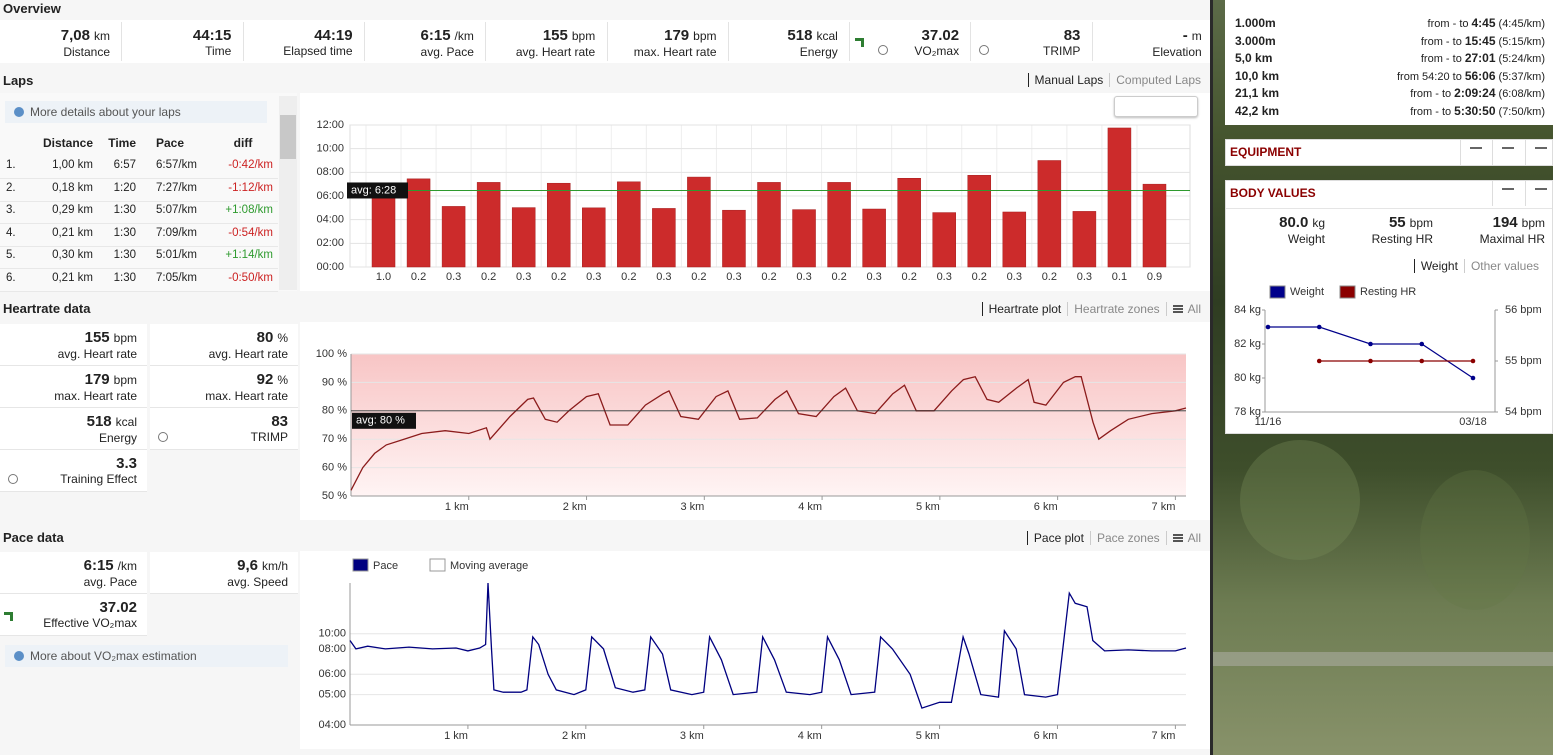 The width and height of the screenshot is (1553, 755). I want to click on record-time: 2:09:24, so click(1475, 93).